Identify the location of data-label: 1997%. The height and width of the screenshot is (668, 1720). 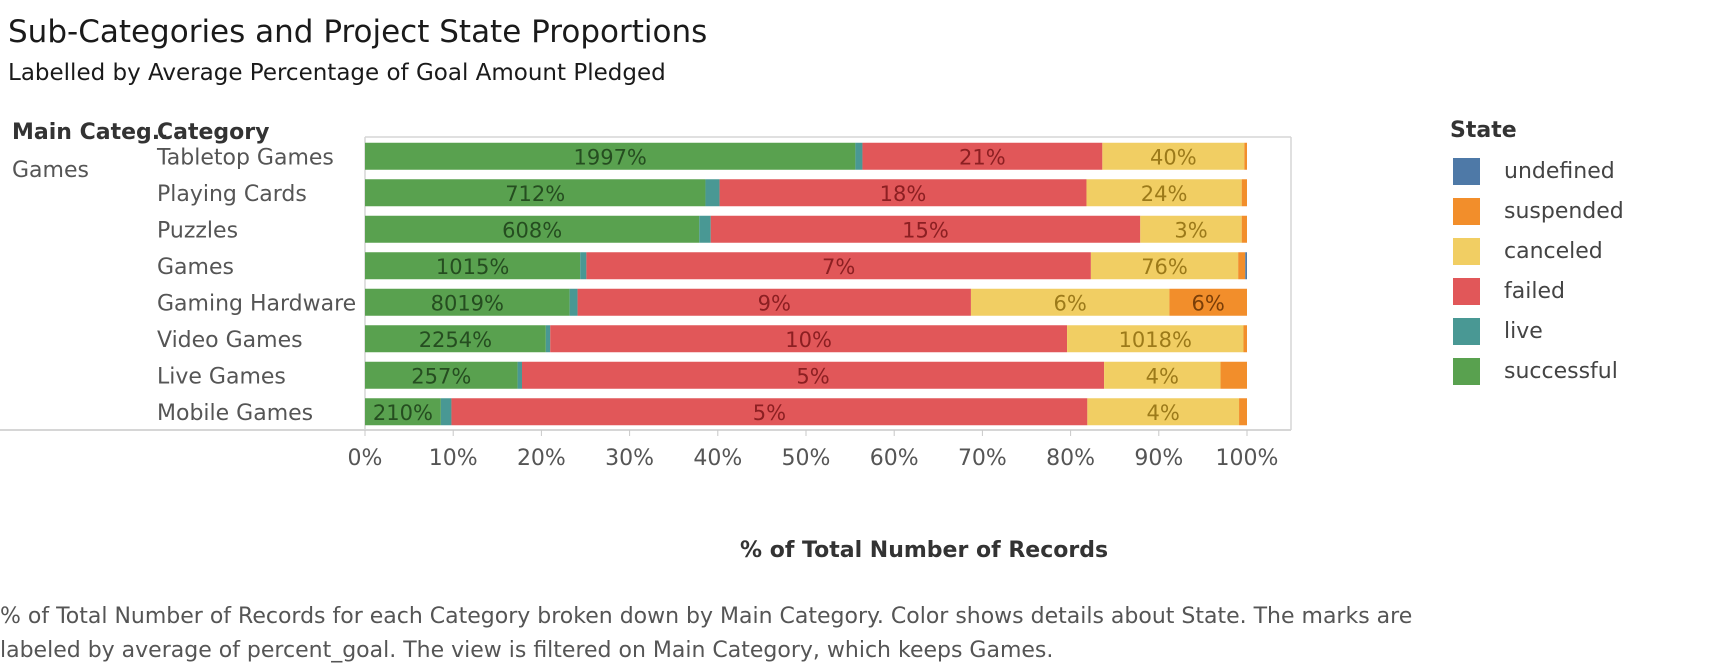
(609, 157).